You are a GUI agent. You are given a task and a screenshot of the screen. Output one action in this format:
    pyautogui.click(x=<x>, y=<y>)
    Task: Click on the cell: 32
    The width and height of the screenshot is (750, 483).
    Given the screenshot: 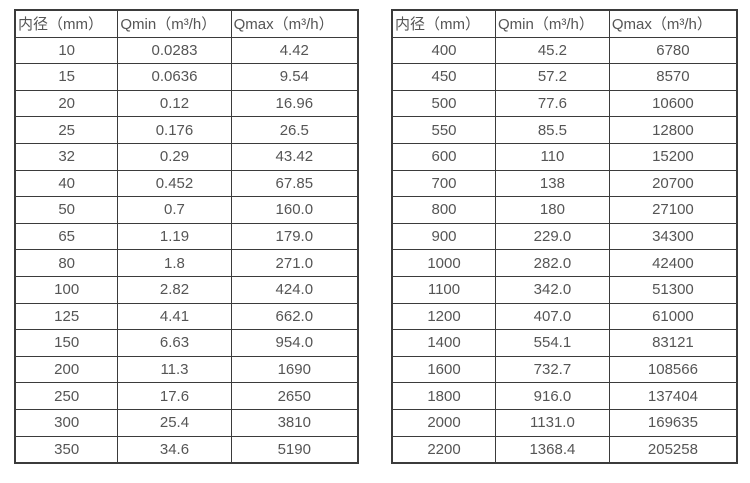 What is the action you would take?
    pyautogui.click(x=66, y=156)
    